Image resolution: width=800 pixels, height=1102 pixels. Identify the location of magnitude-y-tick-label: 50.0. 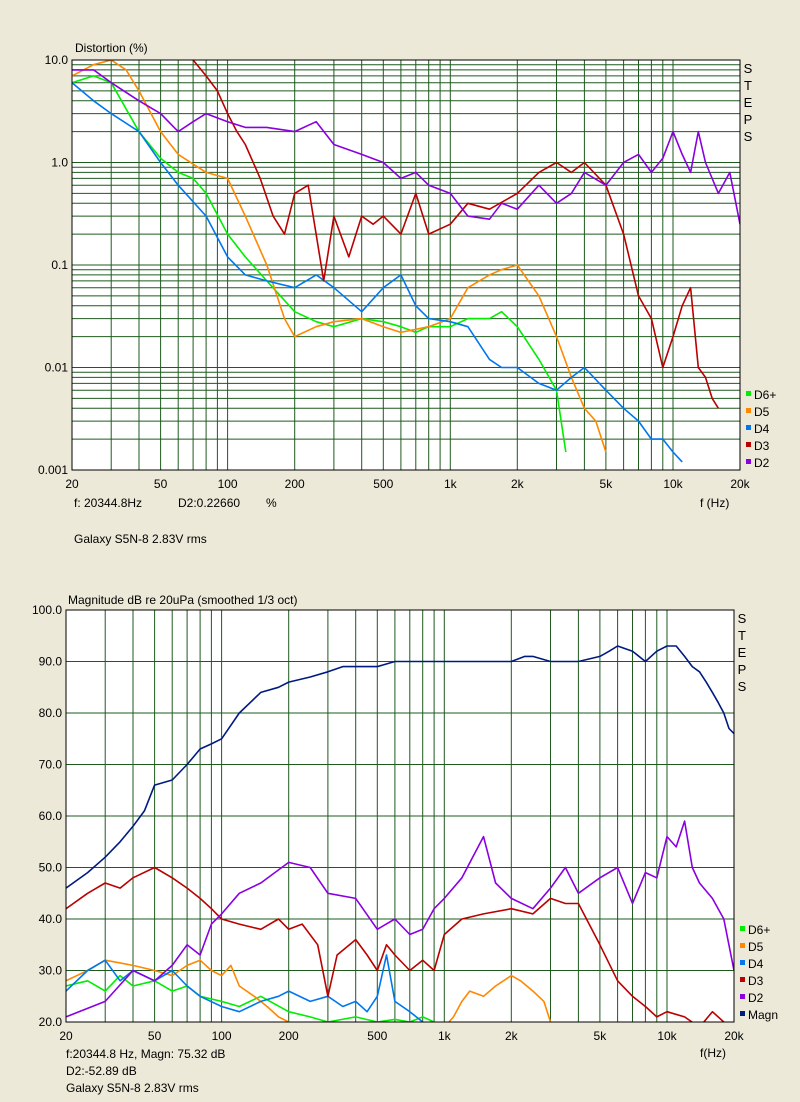
(51, 868).